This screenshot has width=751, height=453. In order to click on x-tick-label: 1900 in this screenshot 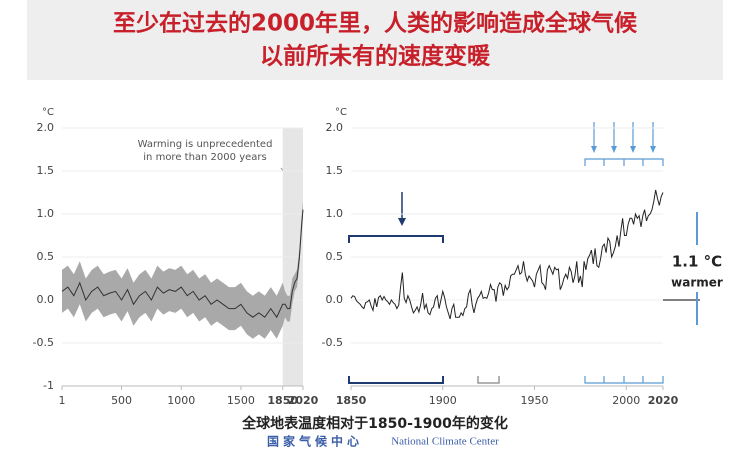, I will do `click(443, 400)`.